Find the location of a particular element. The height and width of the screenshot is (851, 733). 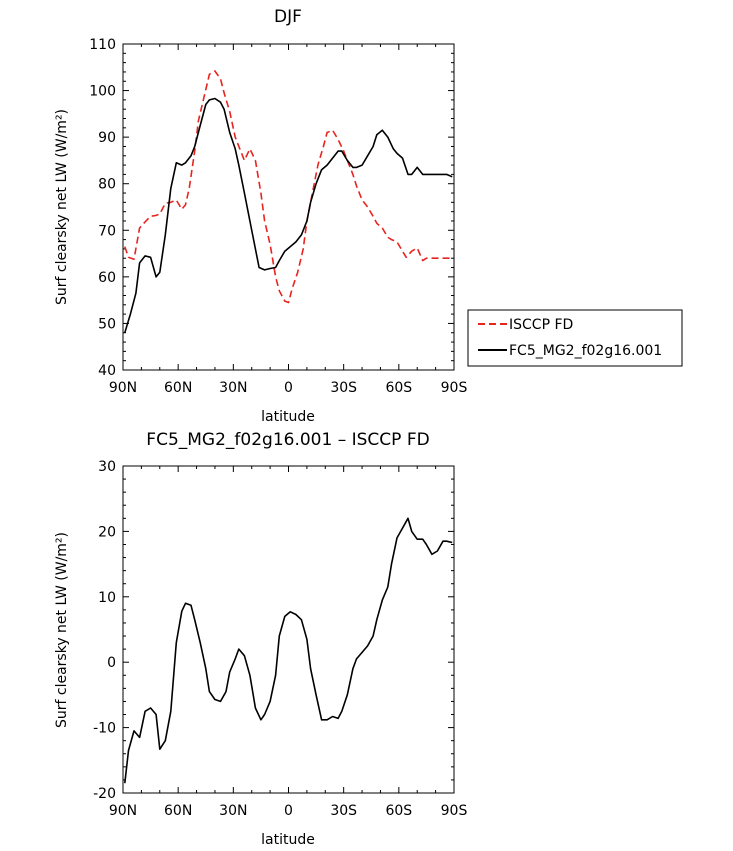

bottom-xtick-label: 30N is located at coordinates (233, 811).